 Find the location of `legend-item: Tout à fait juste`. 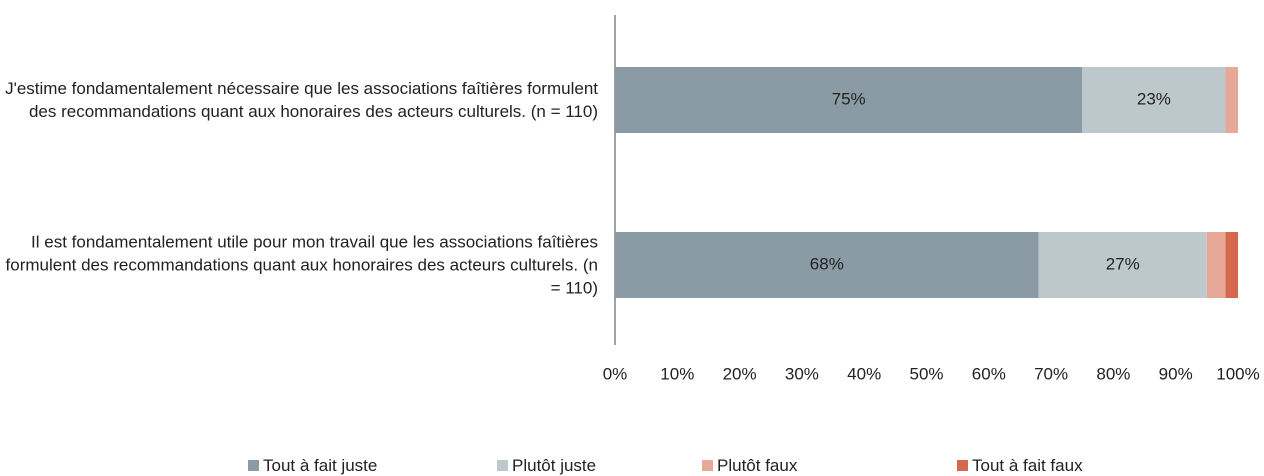

legend-item: Tout à fait juste is located at coordinates (312, 466).